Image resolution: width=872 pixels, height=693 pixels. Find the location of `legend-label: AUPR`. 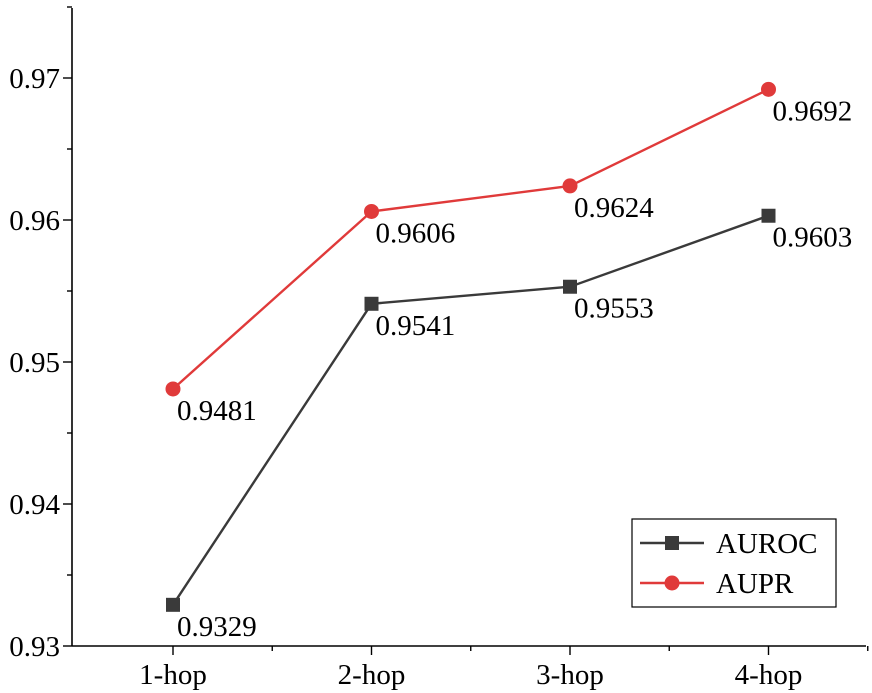

legend-label: AUPR is located at coordinates (755, 584).